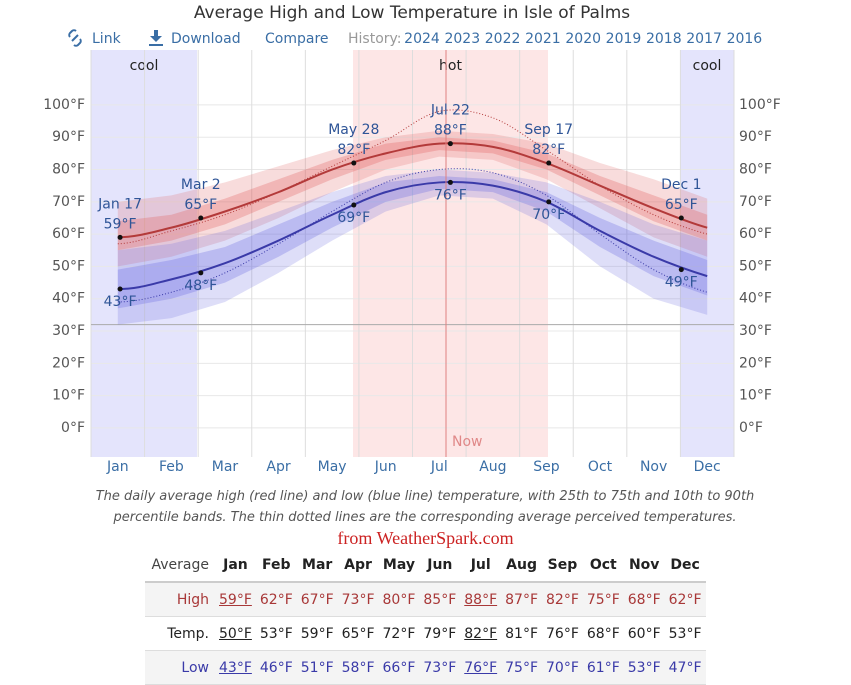 The width and height of the screenshot is (851, 685). Describe the element at coordinates (745, 39) in the screenshot. I see `history-year: 2016` at that location.